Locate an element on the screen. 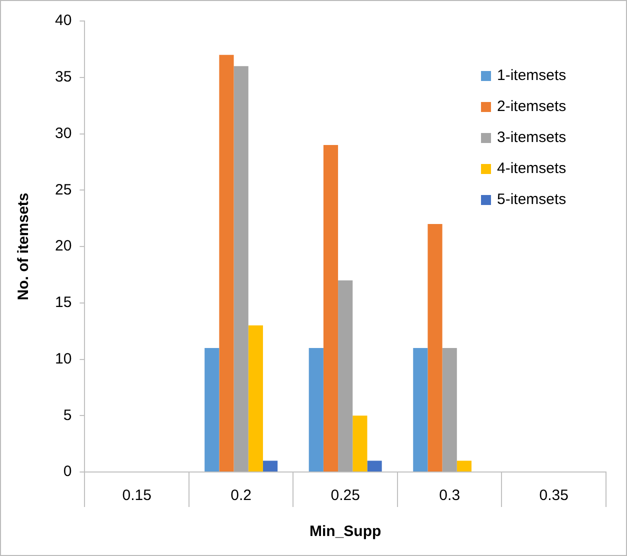  y-tick-label: 5 is located at coordinates (67, 415).